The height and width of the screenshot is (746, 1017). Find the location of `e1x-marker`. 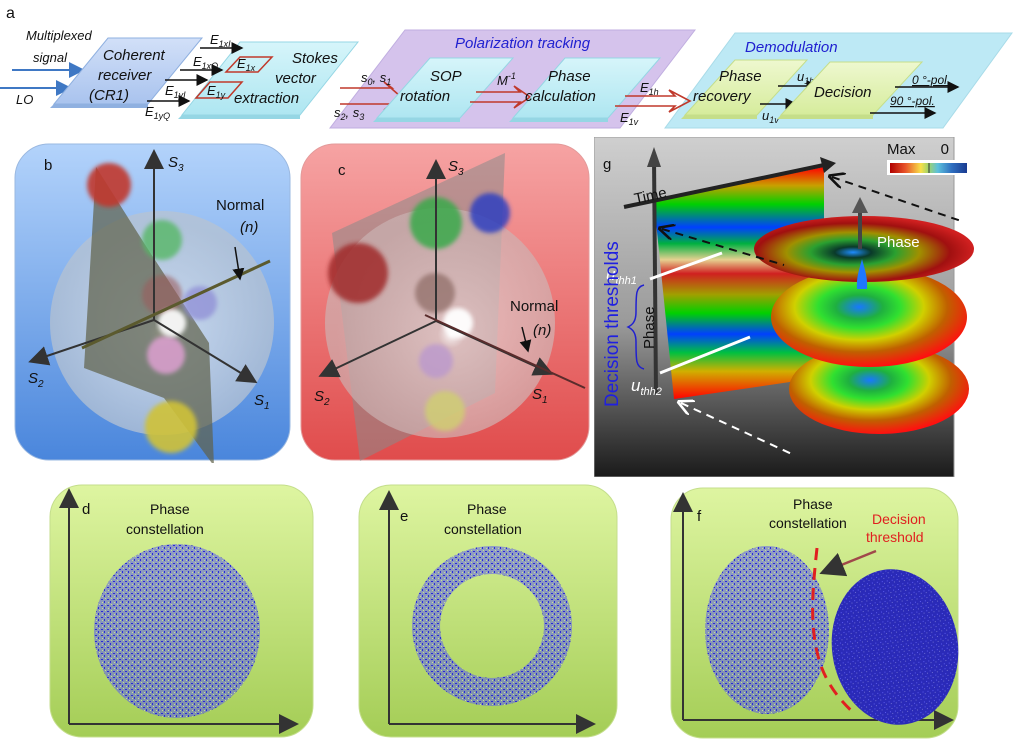

e1x-marker is located at coordinates (249, 64).